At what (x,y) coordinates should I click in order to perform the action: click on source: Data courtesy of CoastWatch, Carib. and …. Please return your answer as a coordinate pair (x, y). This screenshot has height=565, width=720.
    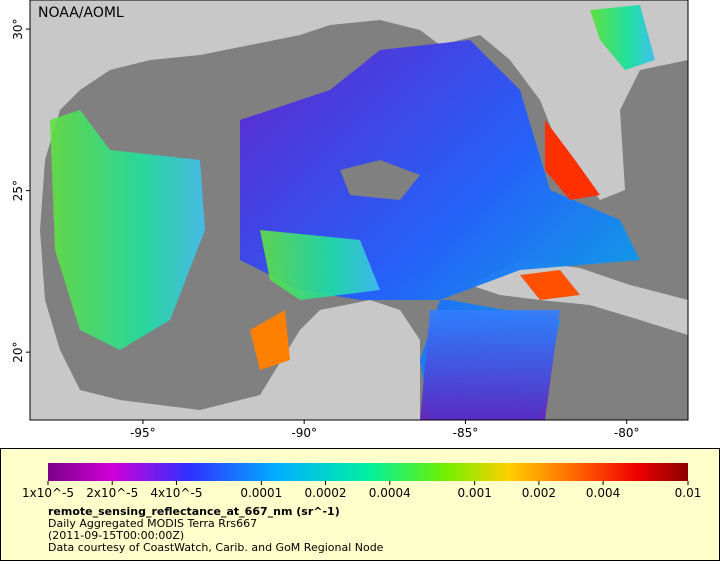
    Looking at the image, I should click on (216, 547).